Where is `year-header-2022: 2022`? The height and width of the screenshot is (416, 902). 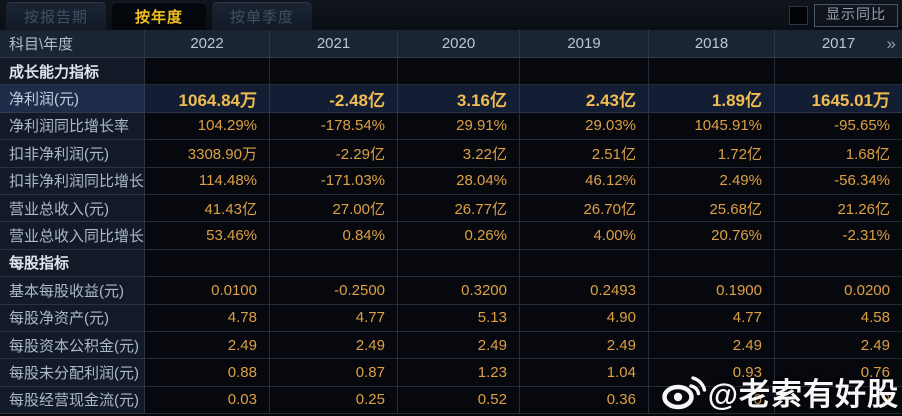
year-header-2022: 2022 is located at coordinates (207, 44).